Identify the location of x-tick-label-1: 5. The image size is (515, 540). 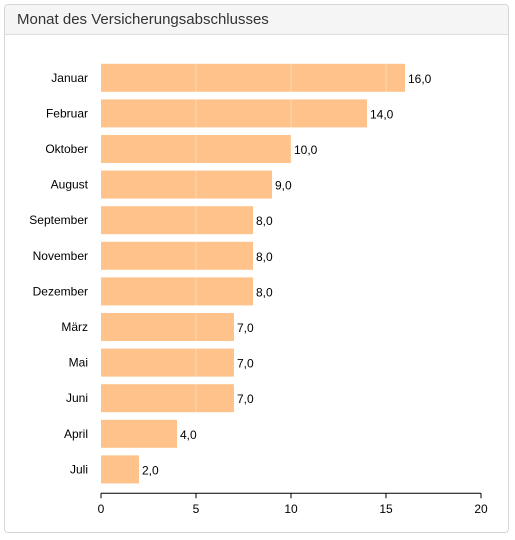
(196, 509).